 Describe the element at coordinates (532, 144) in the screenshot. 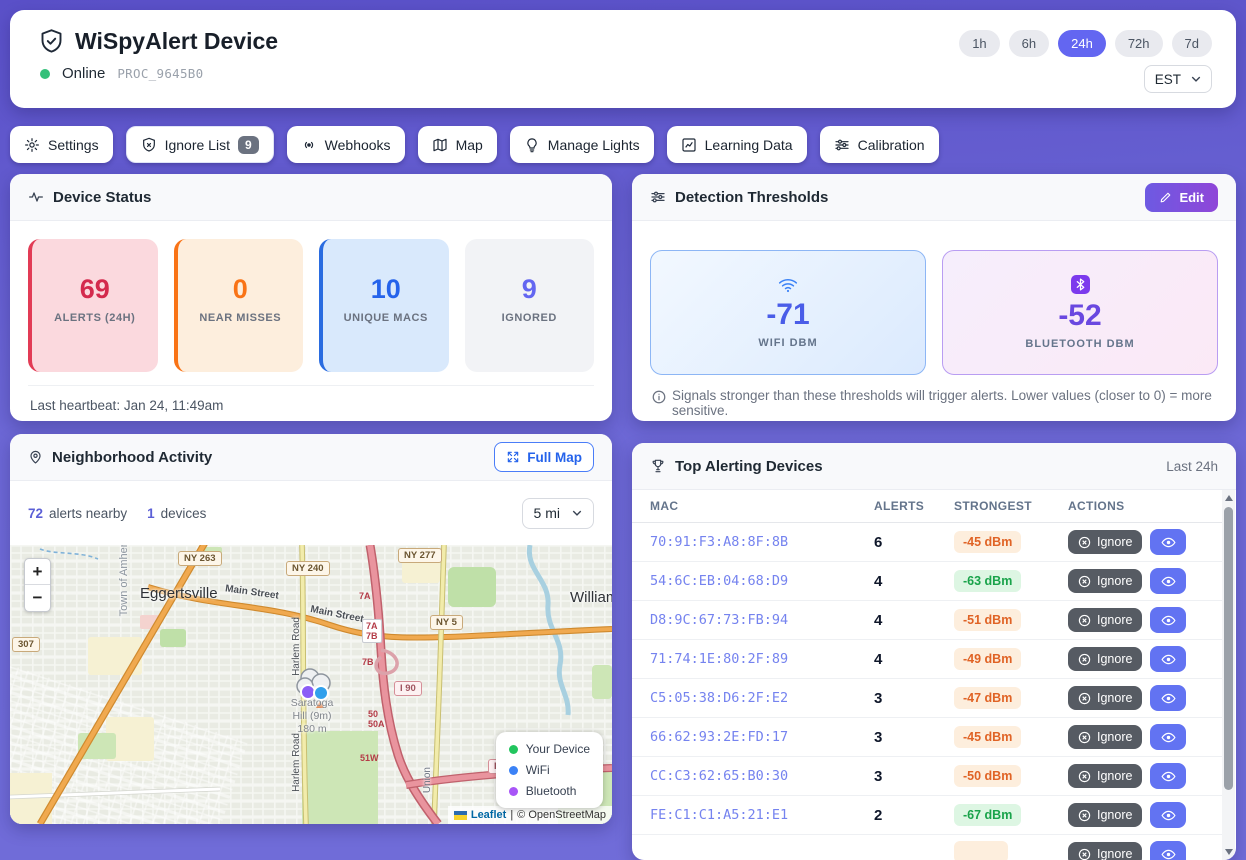

I see `lightbulb-icon` at that location.